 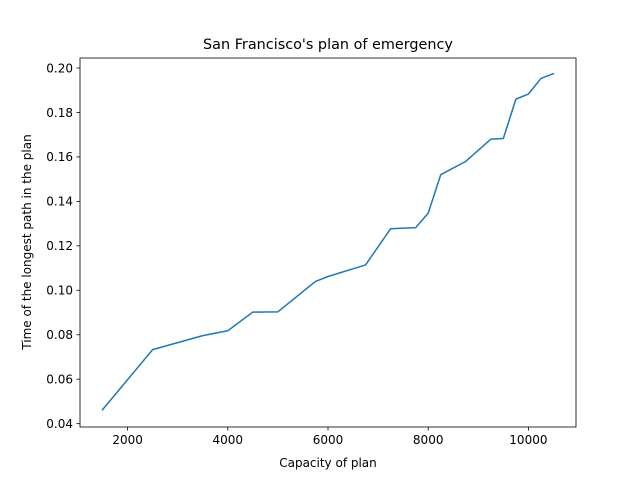 I want to click on y-tick-label-2: 0.08, so click(x=59, y=335).